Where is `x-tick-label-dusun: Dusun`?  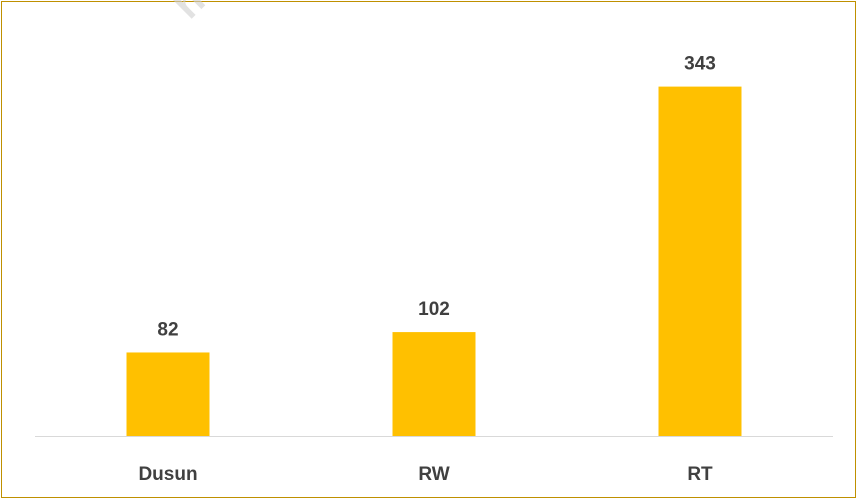
x-tick-label-dusun: Dusun is located at coordinates (167, 474).